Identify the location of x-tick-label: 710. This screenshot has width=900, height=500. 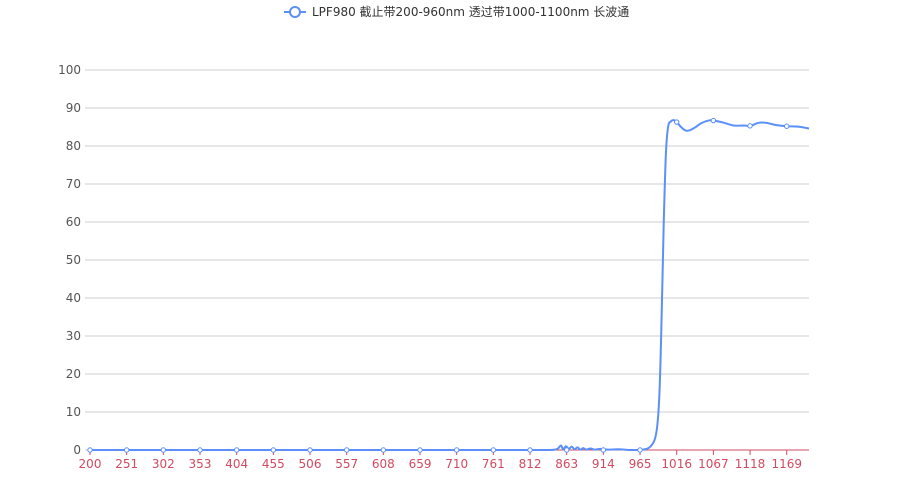
(456, 464).